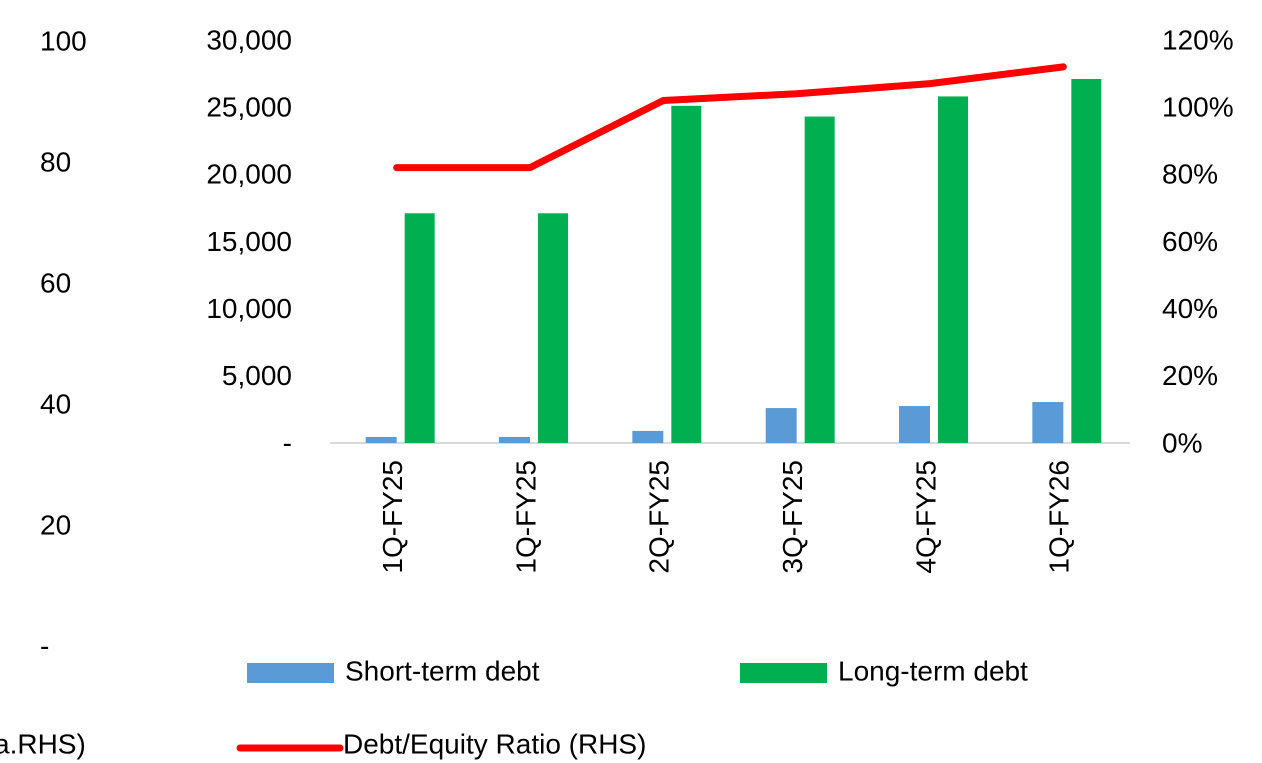 The height and width of the screenshot is (763, 1262). I want to click on x-tick-label: 3Q-FY25, so click(792, 517).